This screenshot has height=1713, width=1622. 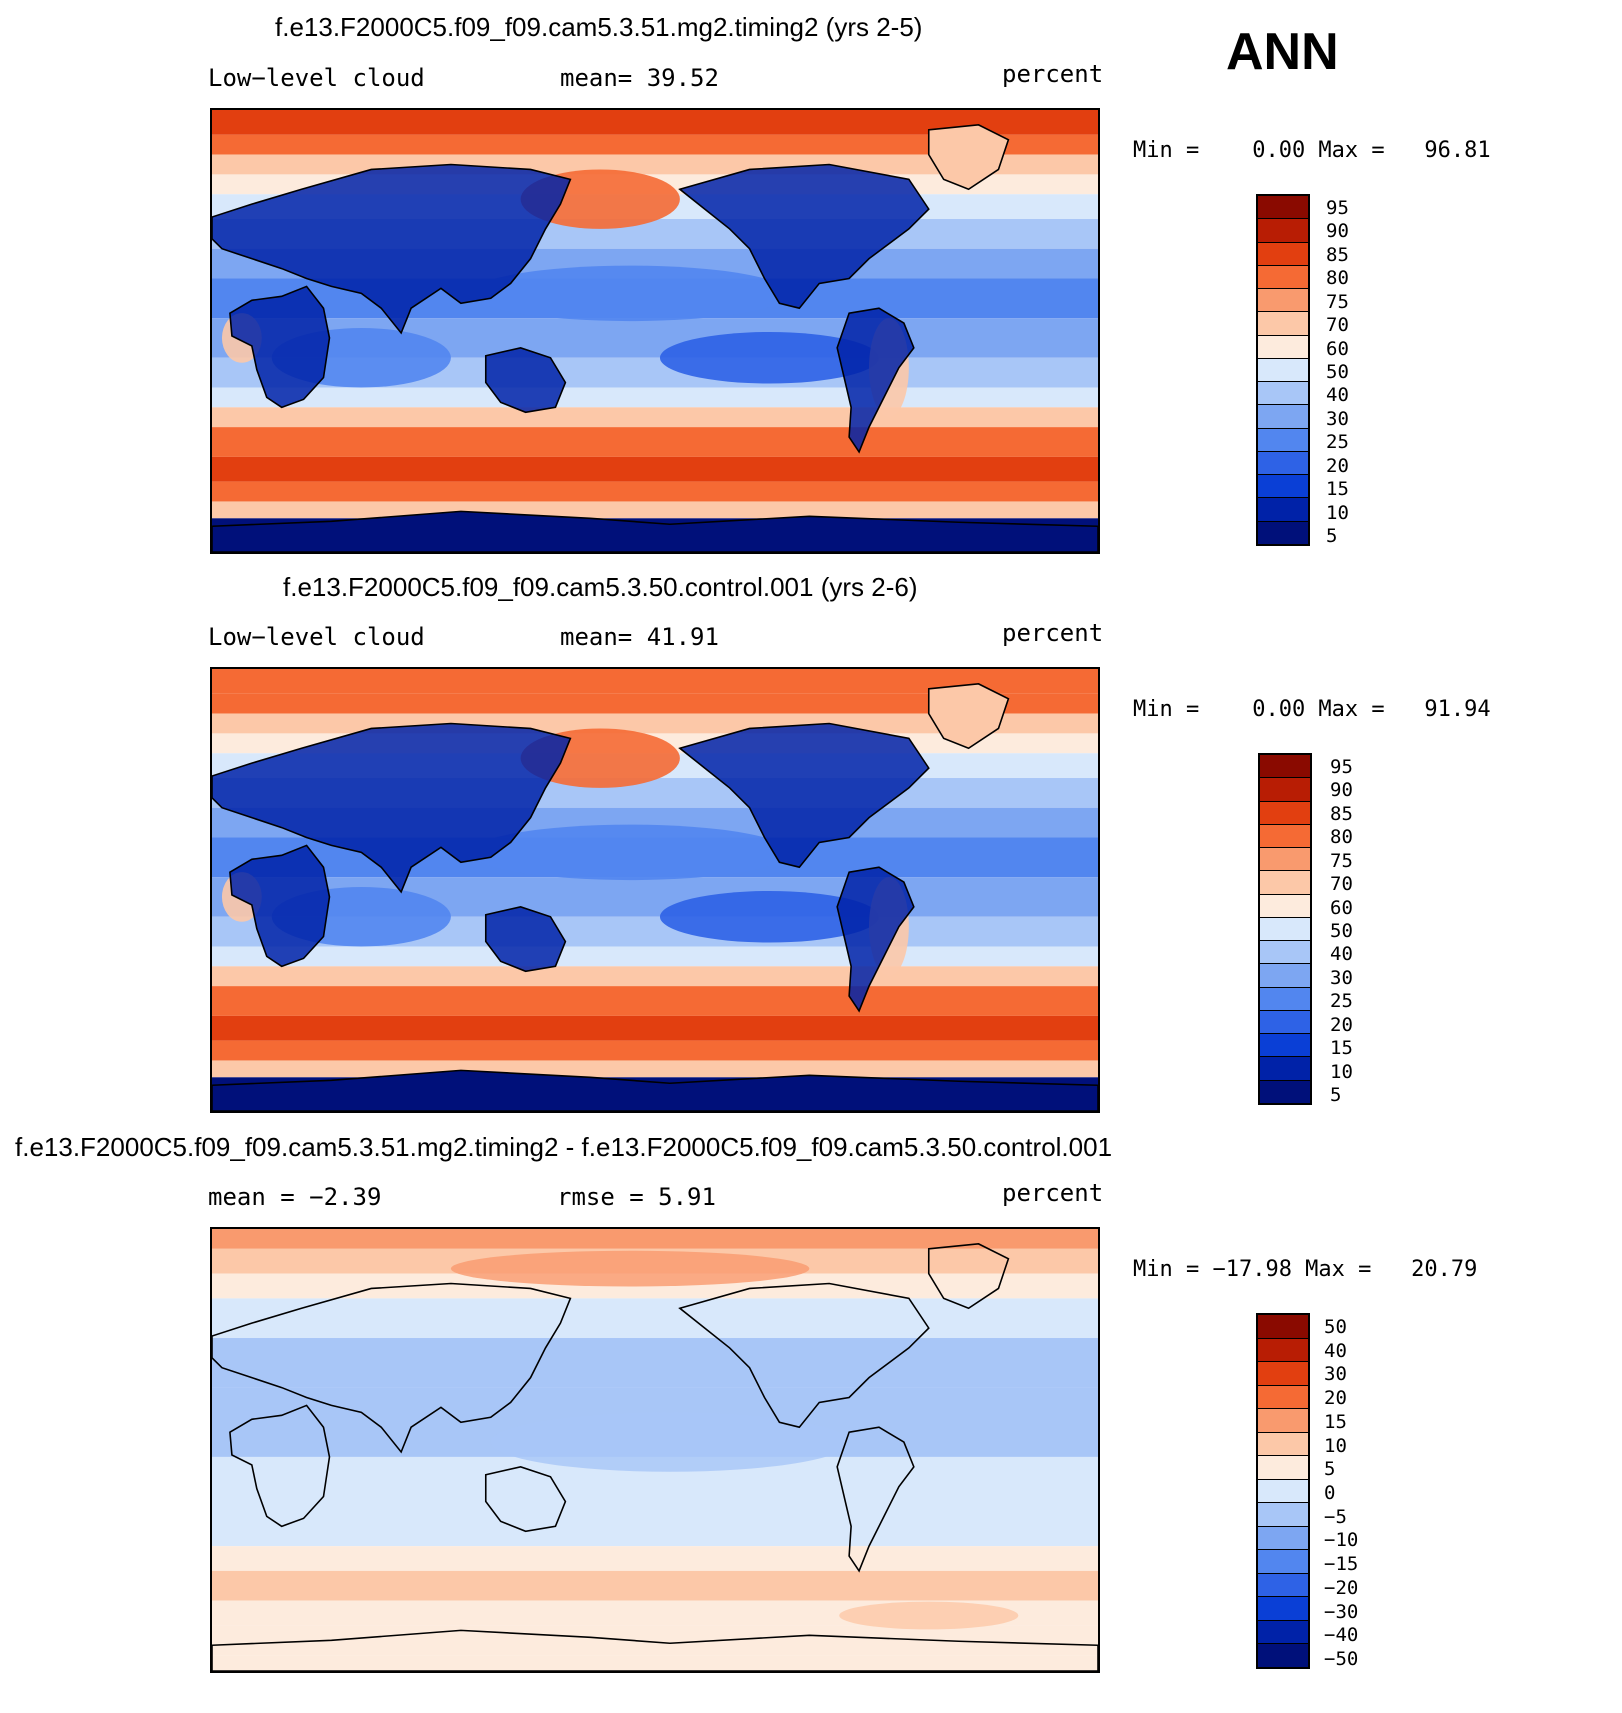 I want to click on season-label: ANN, so click(x=1282, y=52).